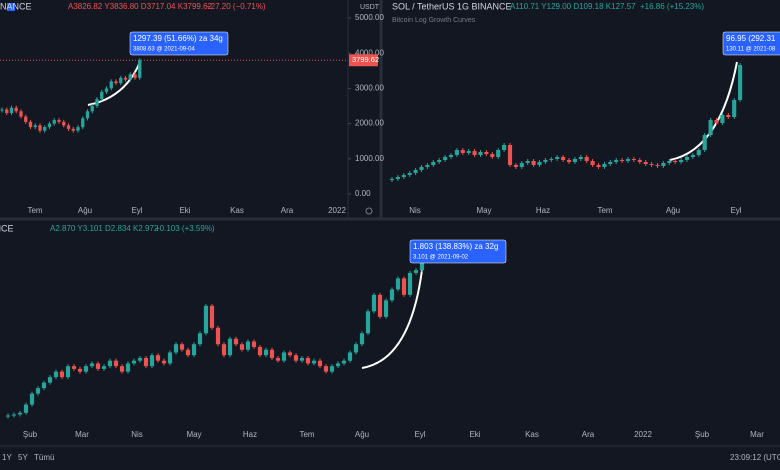 Image resolution: width=780 pixels, height=470 pixels. What do you see at coordinates (483, 210) in the screenshot?
I see `x-tick-label: May` at bounding box center [483, 210].